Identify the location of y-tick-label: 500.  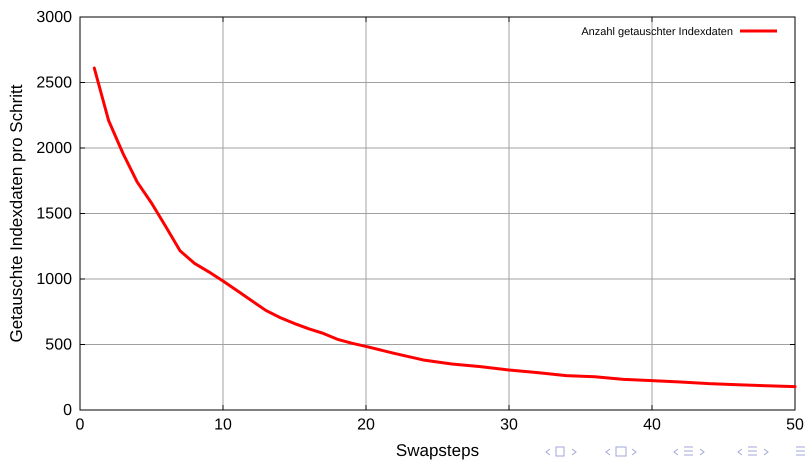
(58, 345).